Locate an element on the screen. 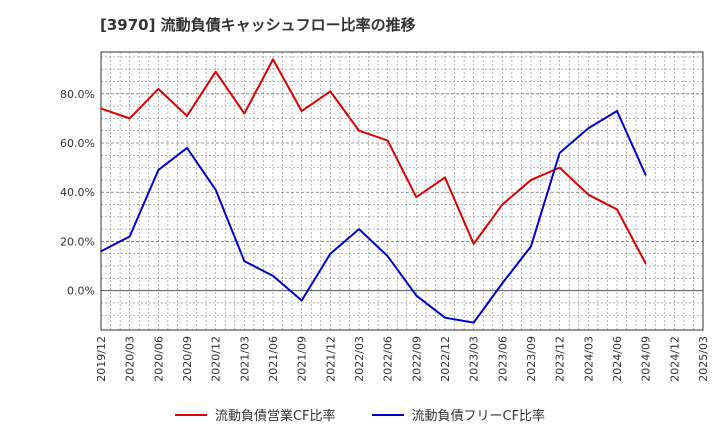  x-tick-label: 2019/12 is located at coordinates (101, 359).